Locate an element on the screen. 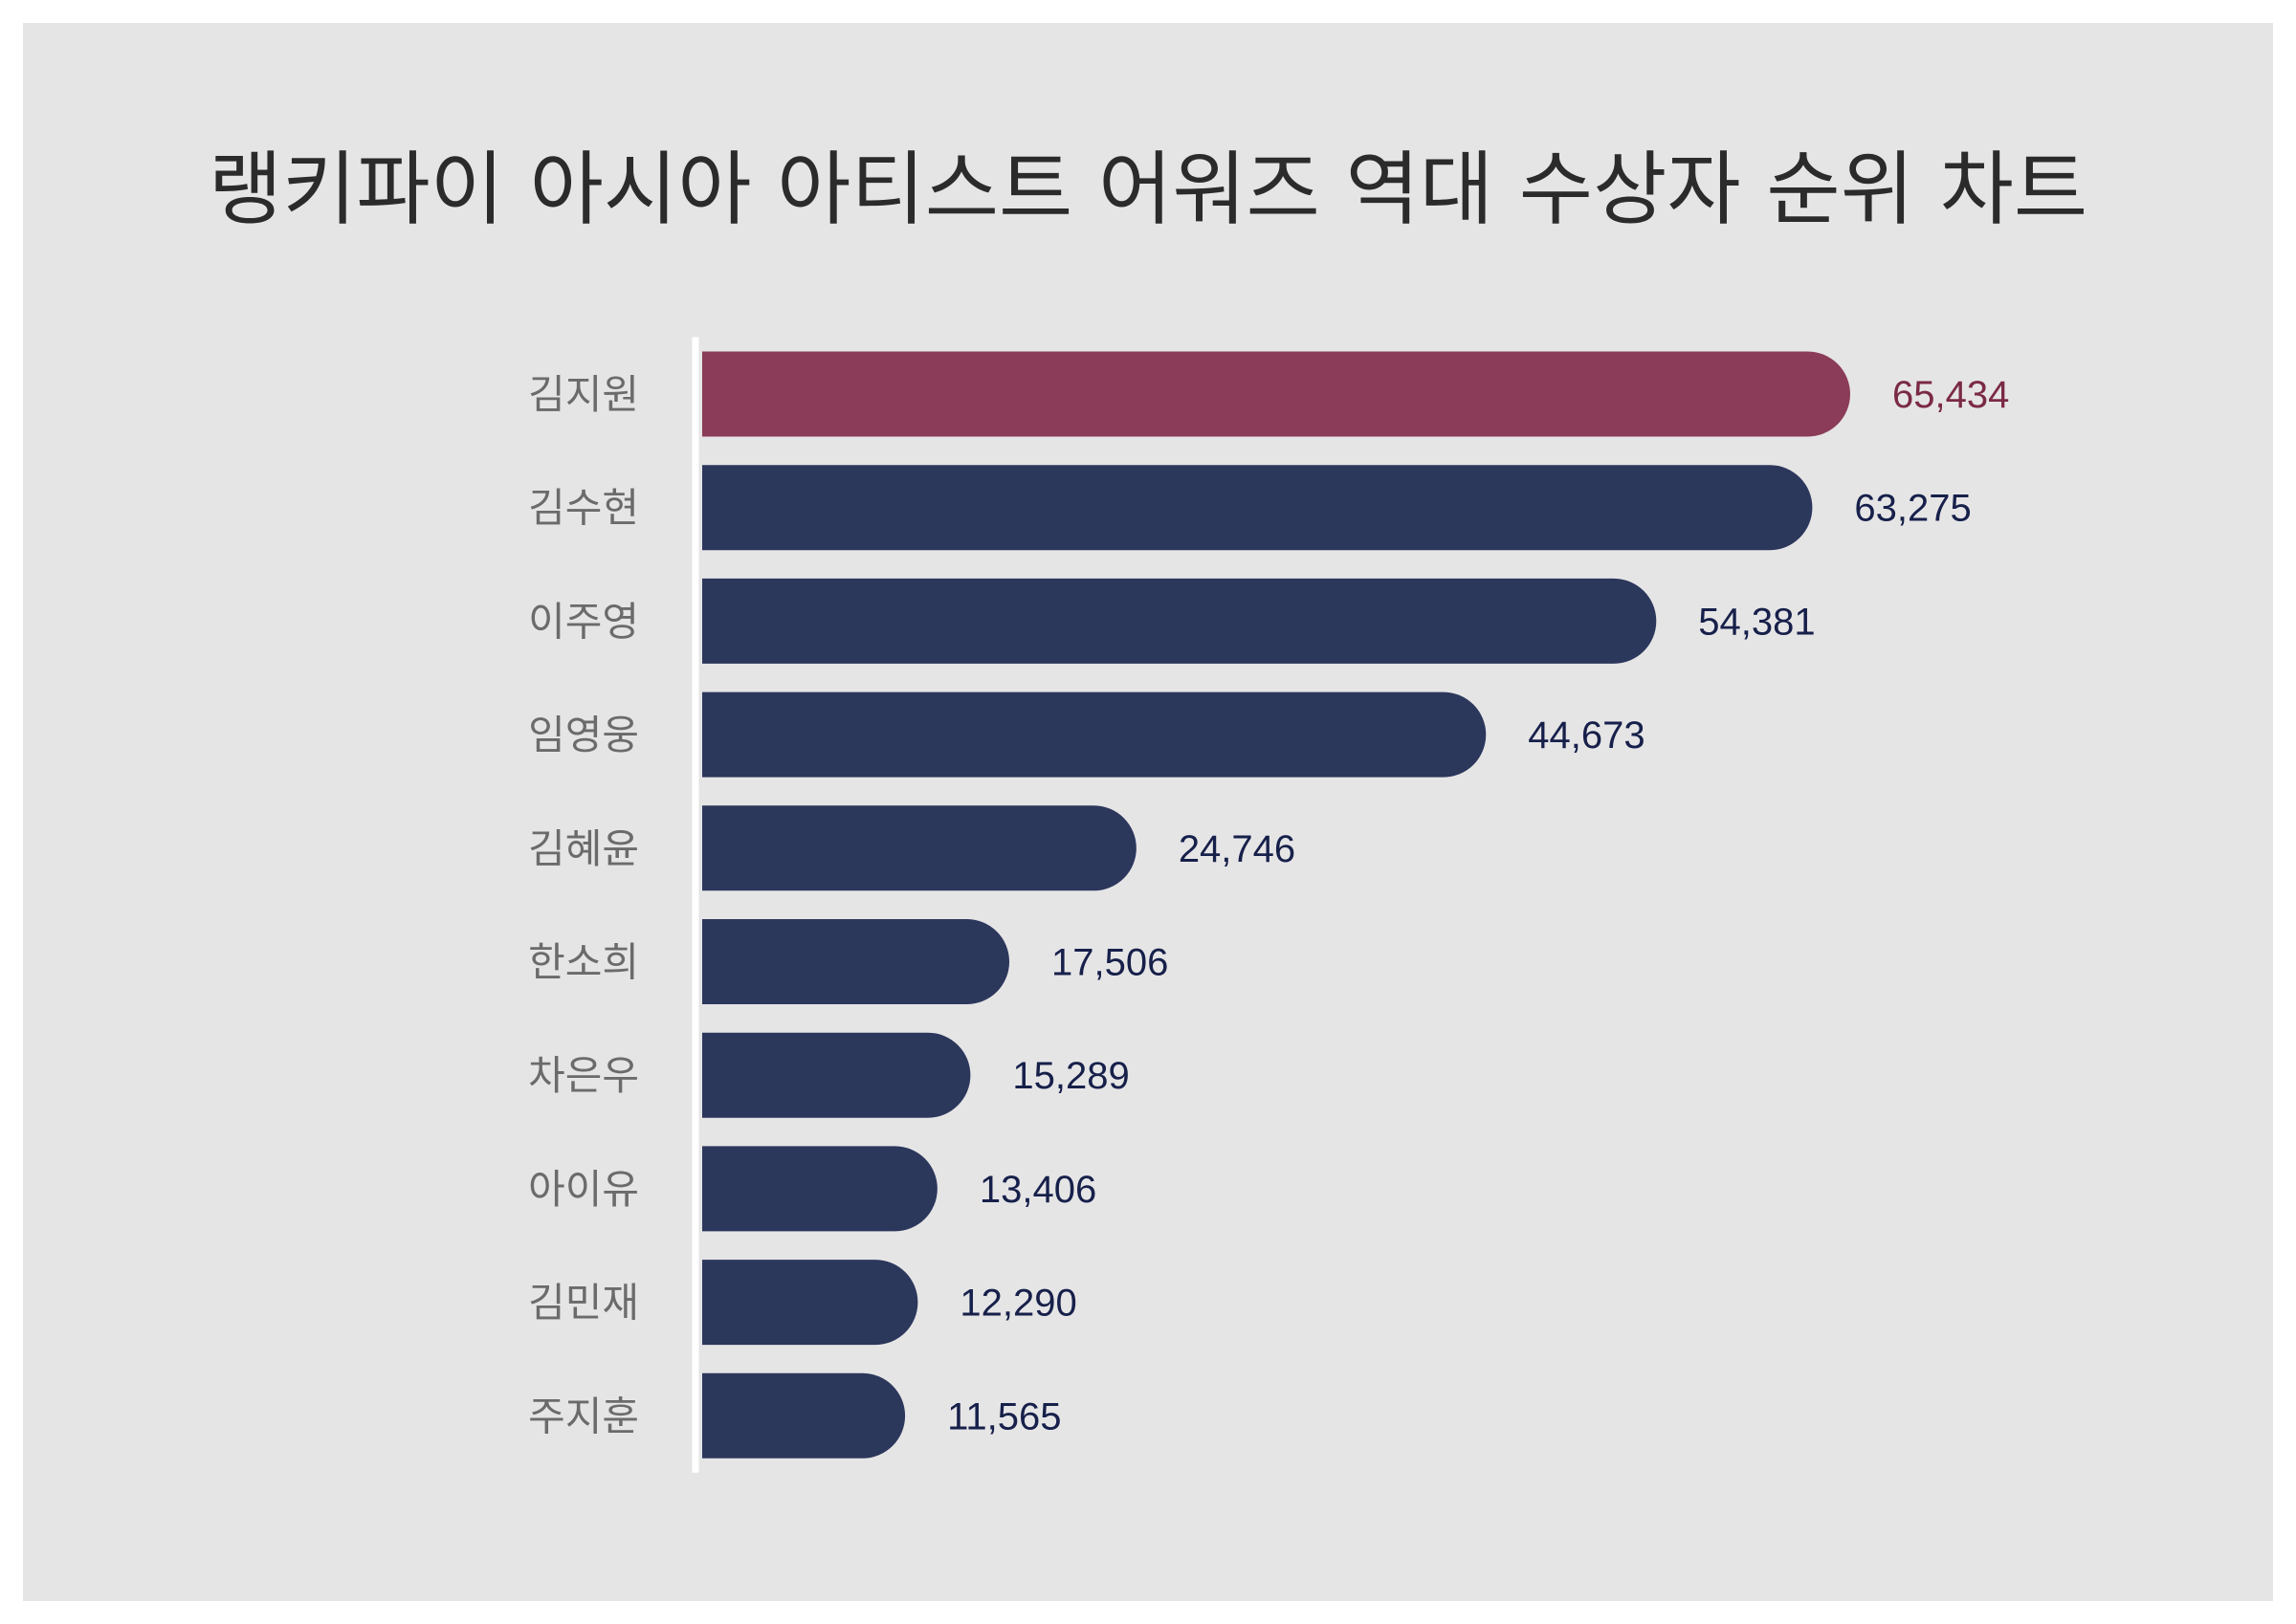  category-label-3: 이주영 is located at coordinates (584, 622).